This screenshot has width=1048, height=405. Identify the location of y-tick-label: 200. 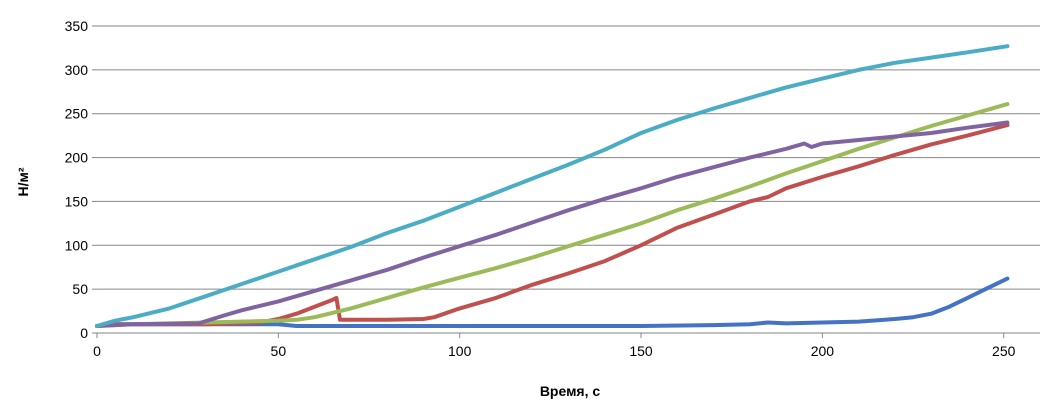
(77, 158).